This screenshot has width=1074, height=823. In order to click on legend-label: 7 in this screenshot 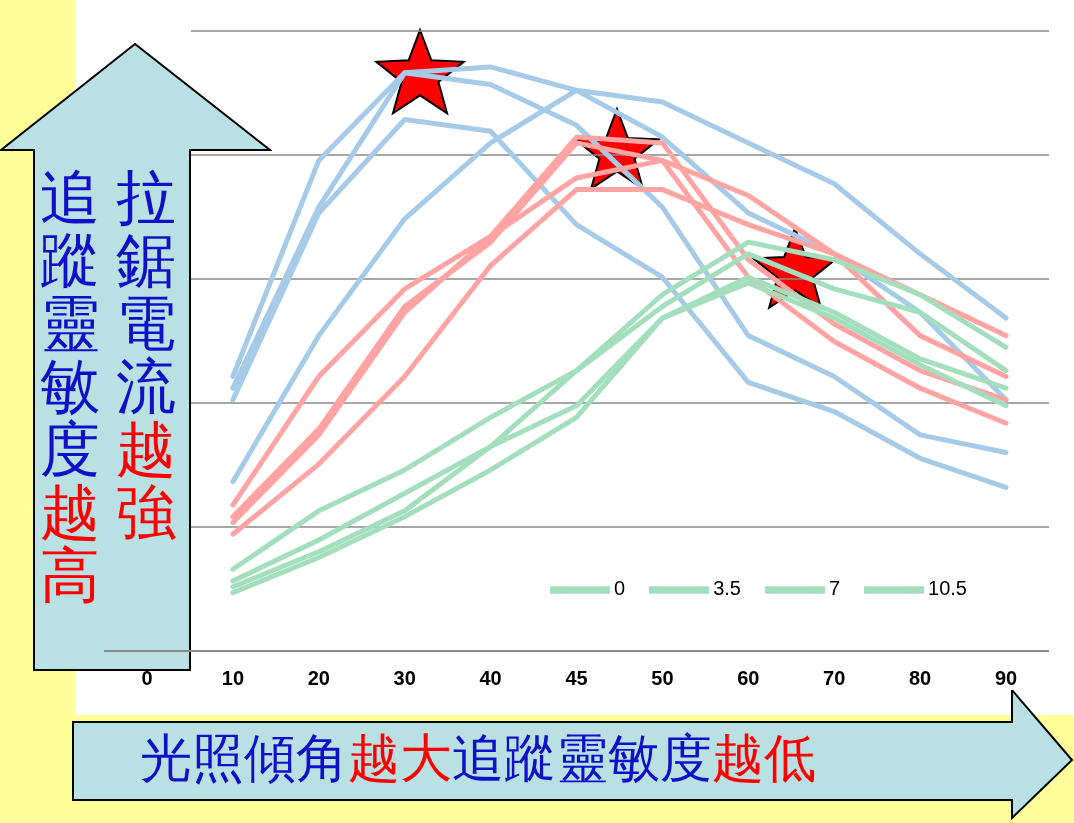, I will do `click(834, 588)`.